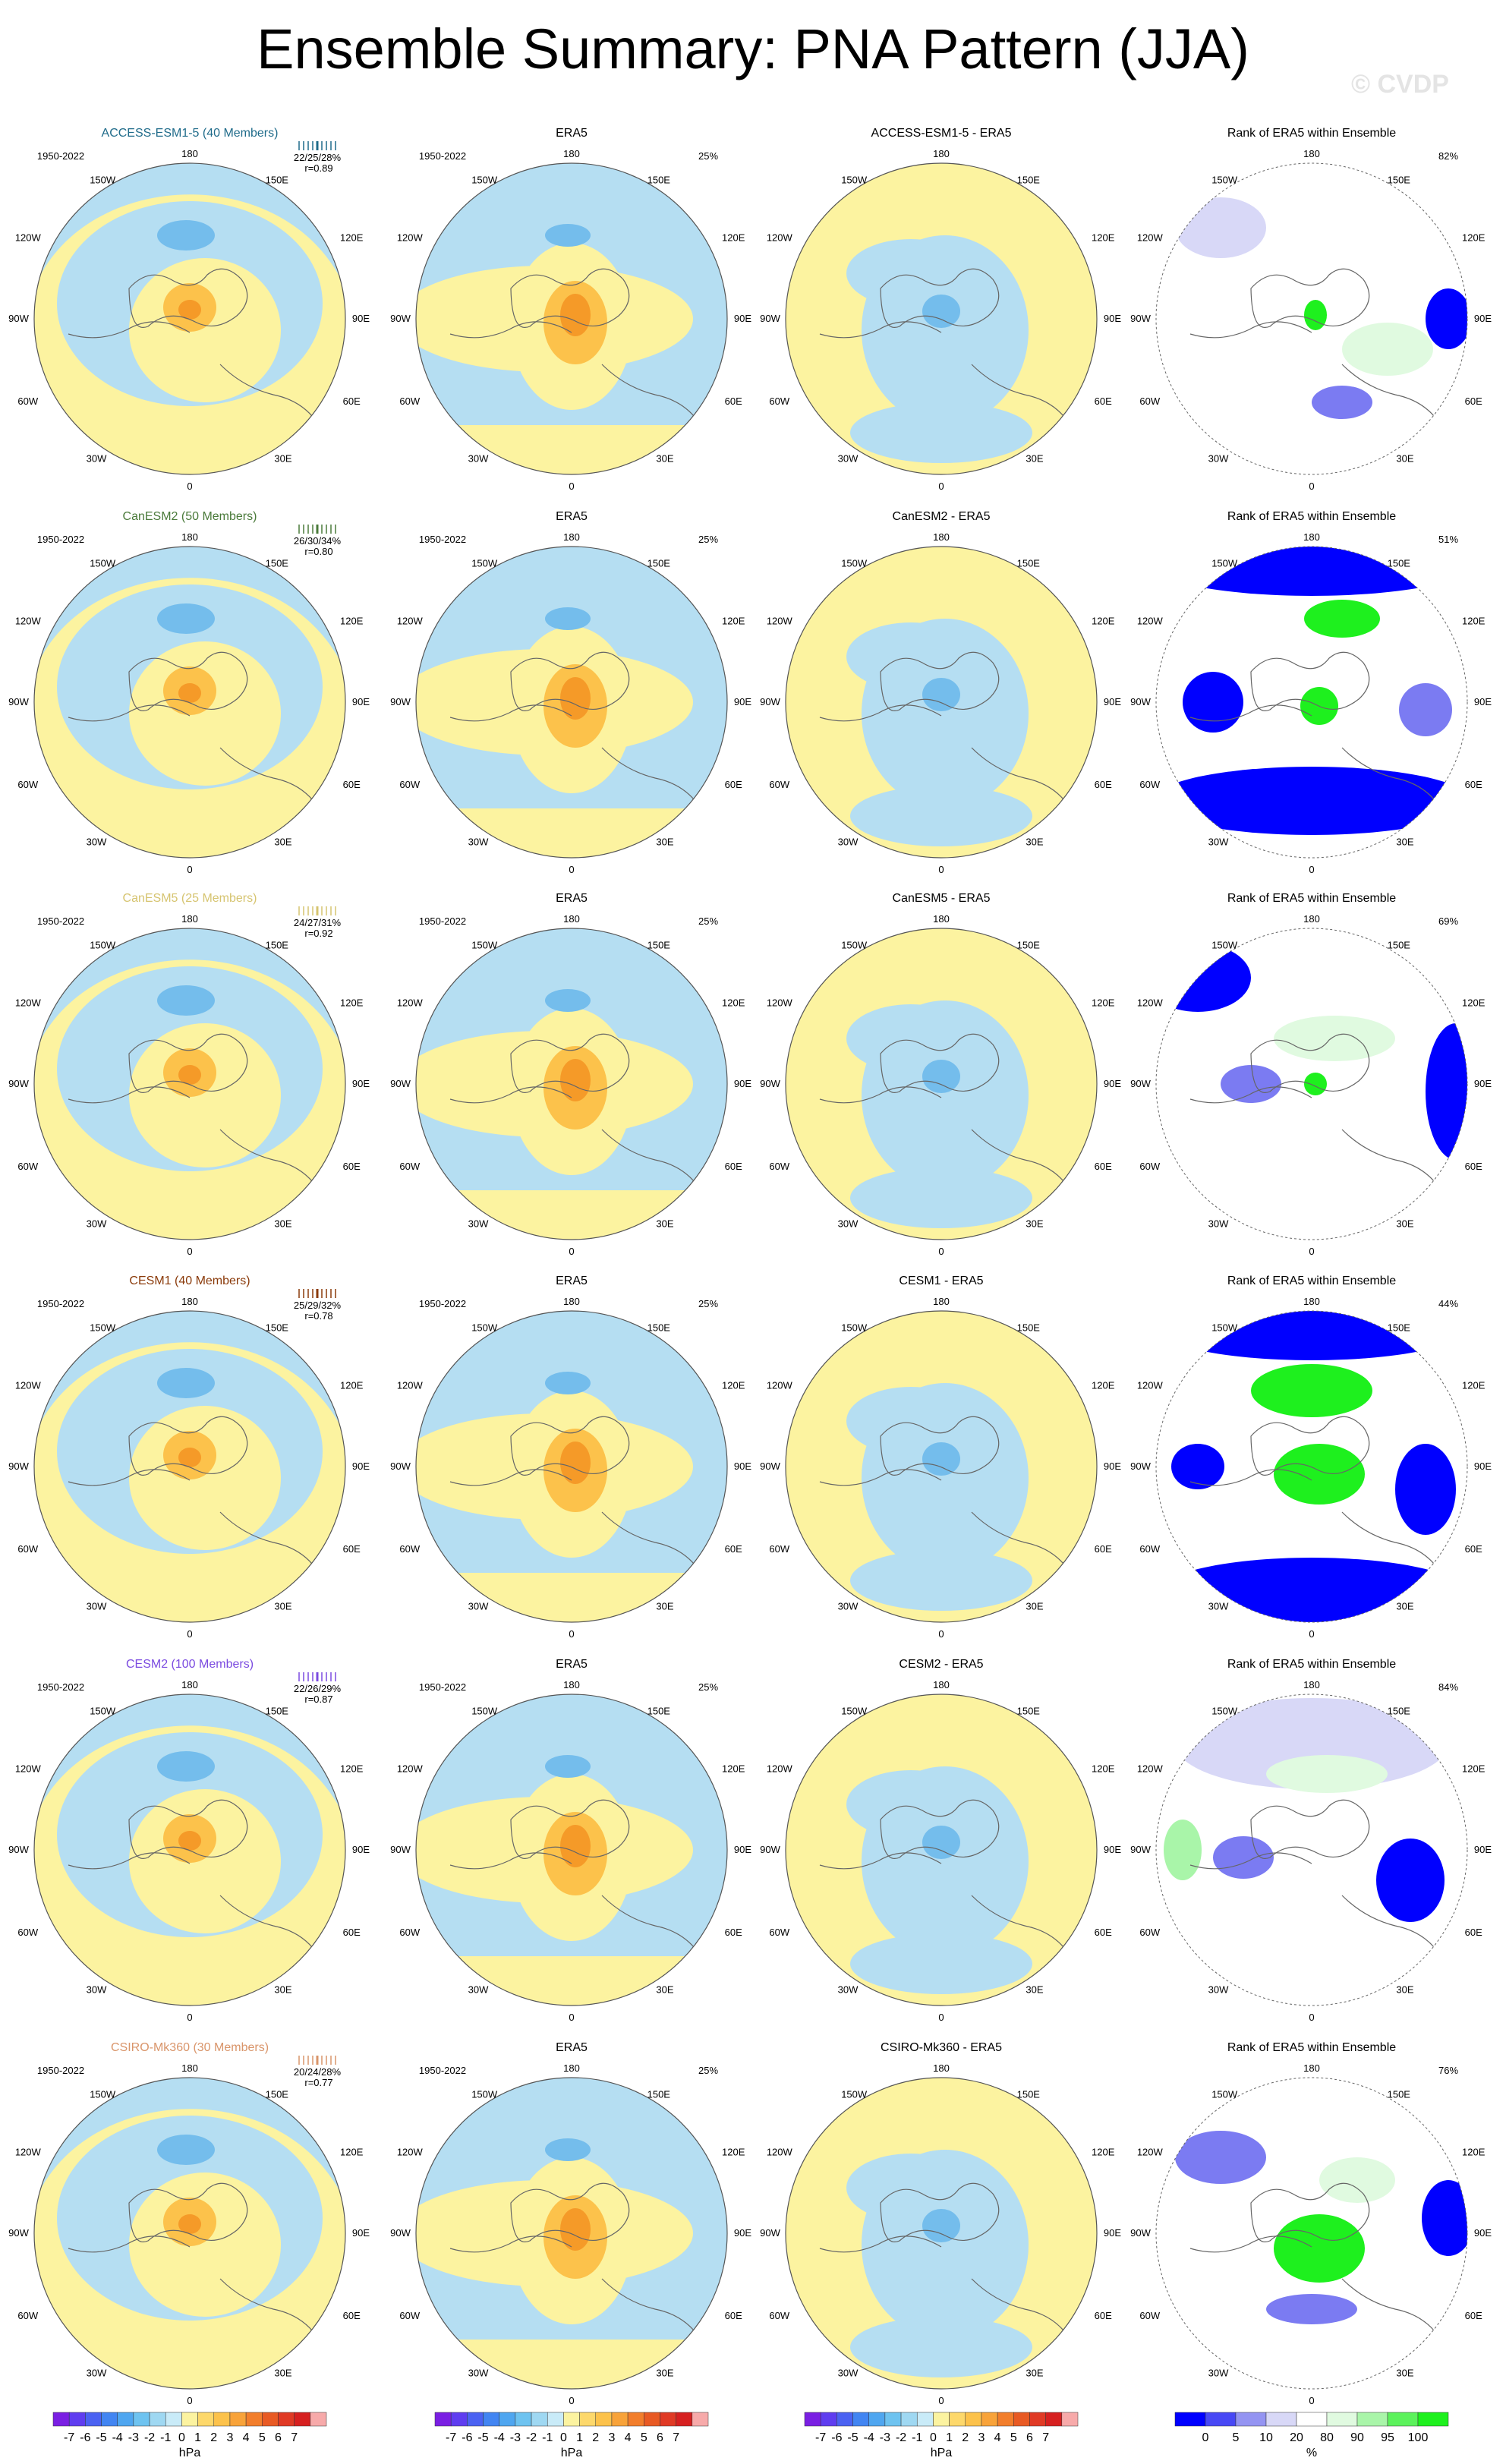  Describe the element at coordinates (611, 2437) in the screenshot. I see `colorbar-tick-label: 3` at that location.